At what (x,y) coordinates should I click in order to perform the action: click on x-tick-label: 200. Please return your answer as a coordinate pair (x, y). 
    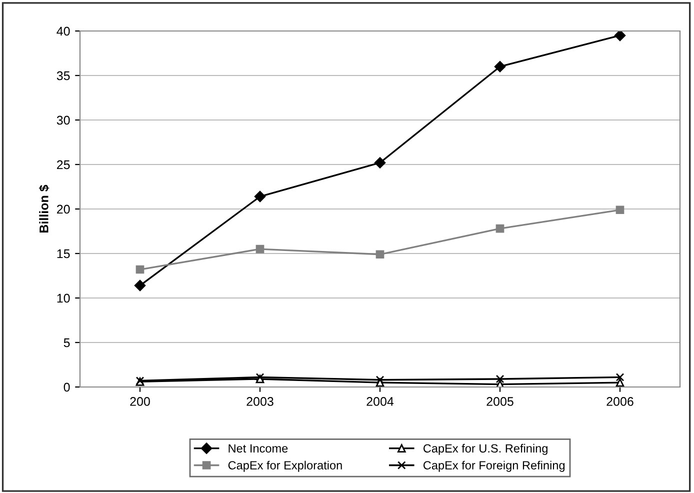
    Looking at the image, I should click on (140, 401).